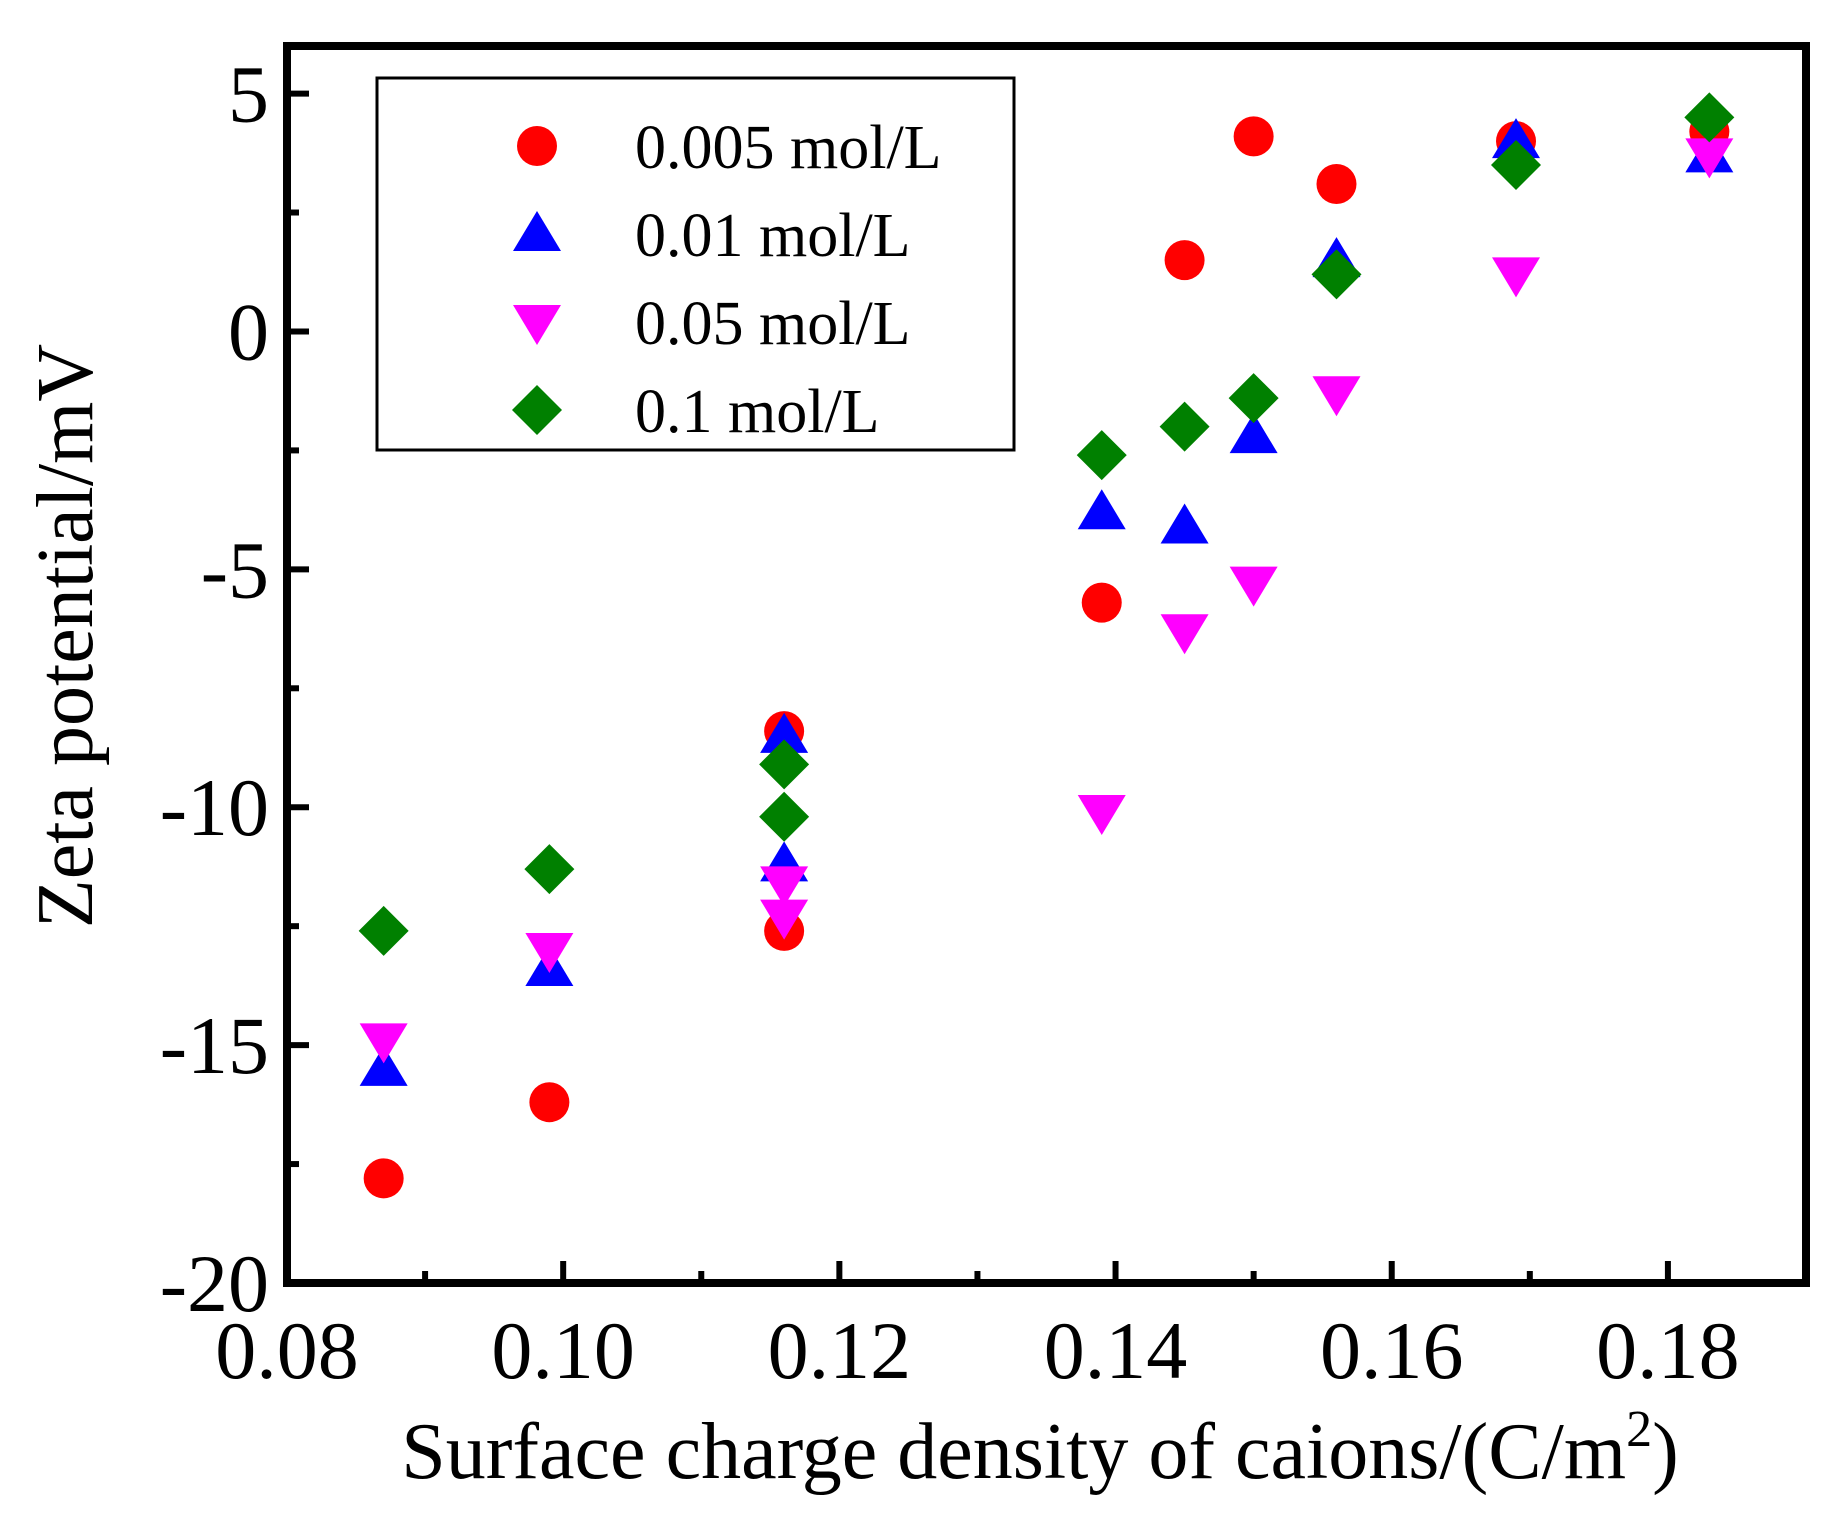 The width and height of the screenshot is (1837, 1524). What do you see at coordinates (1013, 1452) in the screenshot?
I see `x-axis-title-main: Surface charge density of caions/(C/m` at bounding box center [1013, 1452].